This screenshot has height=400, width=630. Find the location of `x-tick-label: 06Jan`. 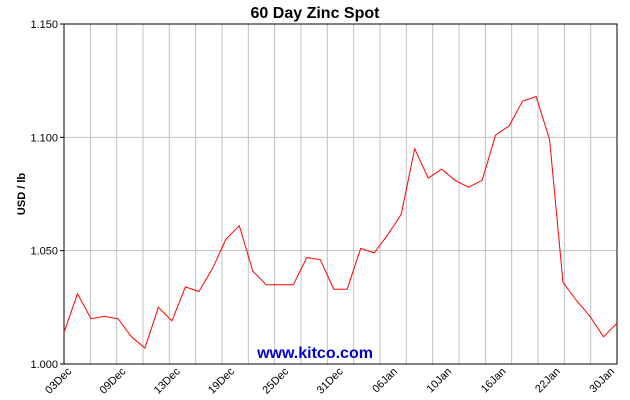

x-tick-label: 06Jan is located at coordinates (385, 381).